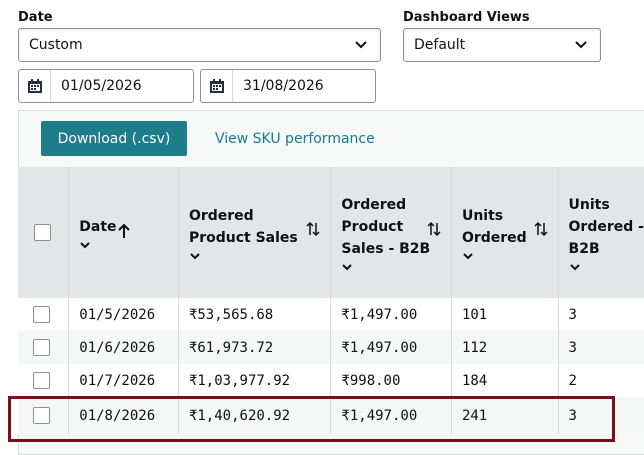 The image size is (644, 455). I want to click on sort-ascending-icon, so click(124, 231).